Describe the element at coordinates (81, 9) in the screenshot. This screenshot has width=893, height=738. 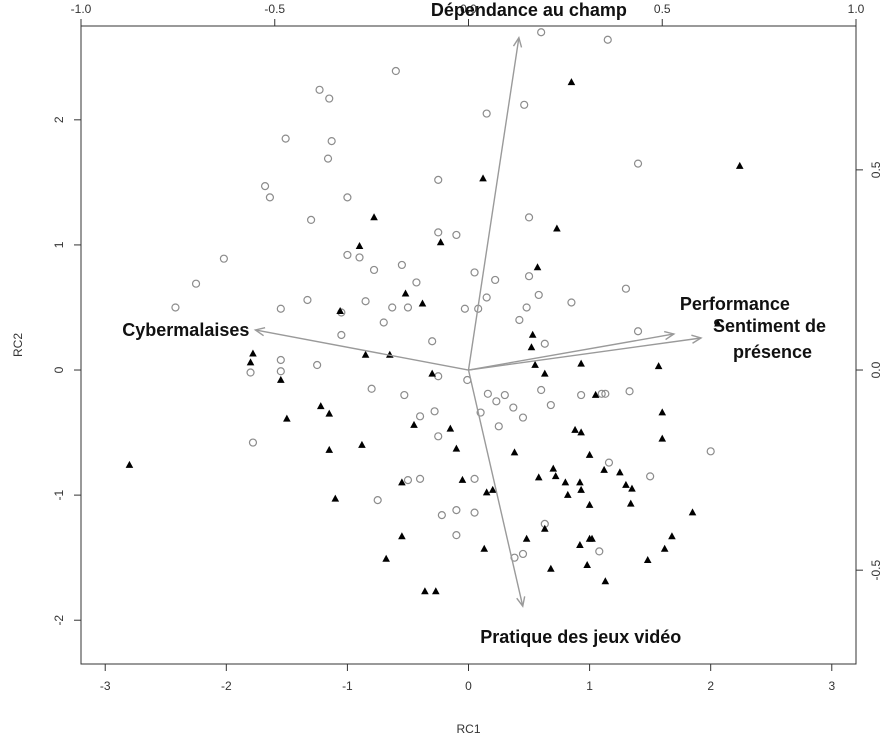
I see `top-tick-label: -1.0` at that location.